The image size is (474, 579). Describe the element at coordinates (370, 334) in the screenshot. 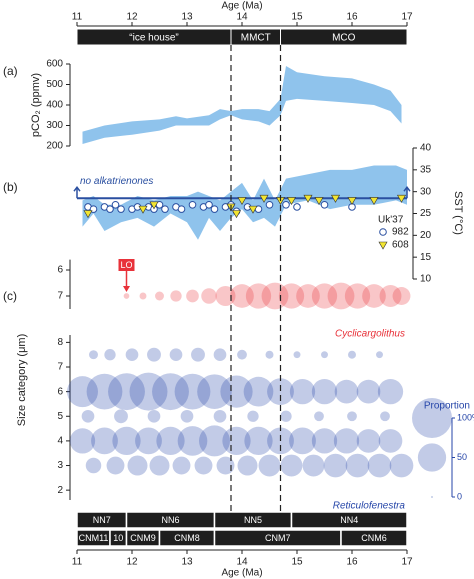

I see `taxon-label: Cyclicargolithus` at that location.